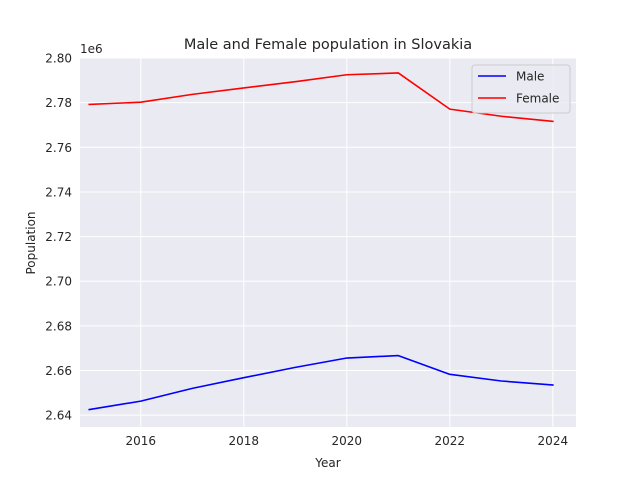  Describe the element at coordinates (58, 103) in the screenshot. I see `y-tick-label: 2.78` at that location.